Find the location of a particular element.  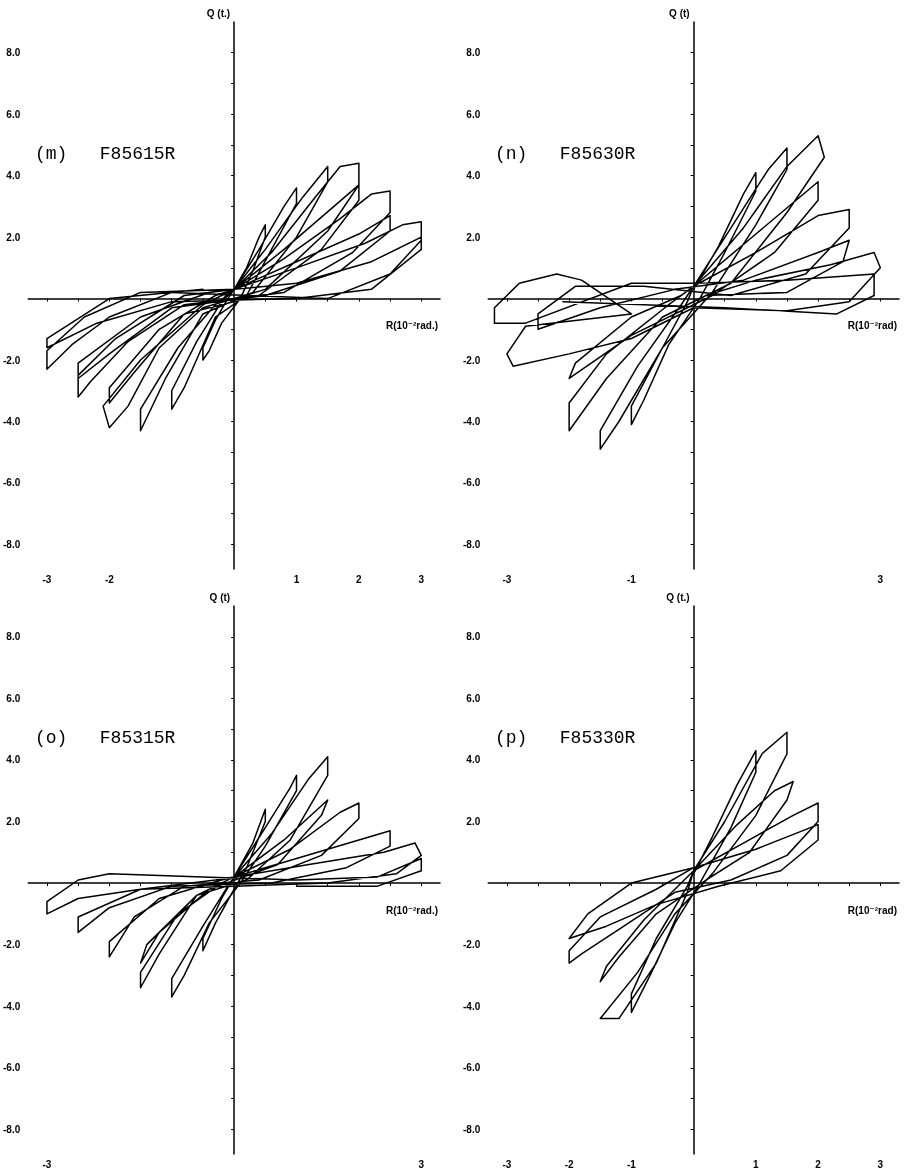

text: (m) F85615R is located at coordinates (105, 154).